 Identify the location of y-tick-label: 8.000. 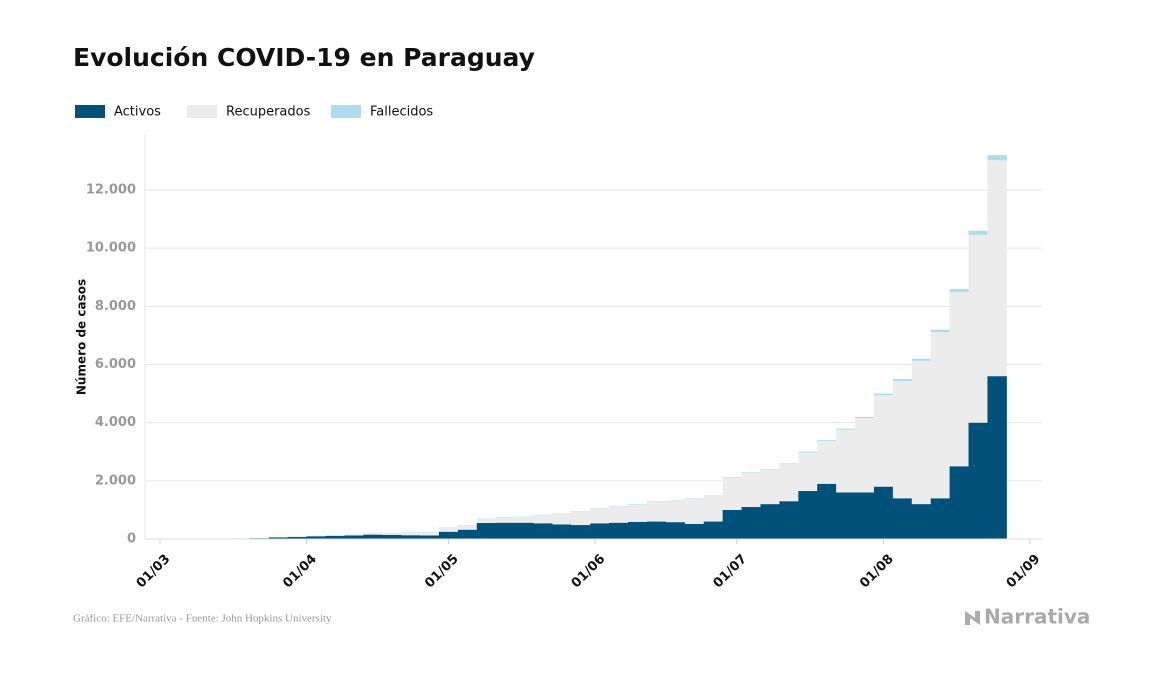
(115, 306).